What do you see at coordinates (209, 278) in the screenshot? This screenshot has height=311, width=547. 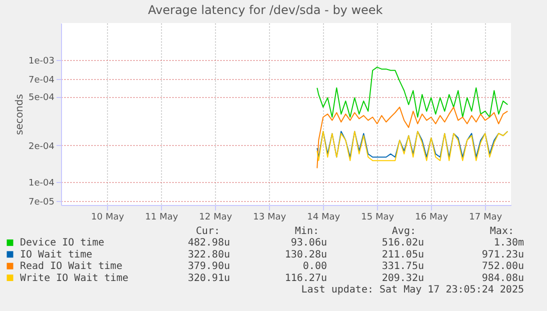 I see `text: 320.91u` at bounding box center [209, 278].